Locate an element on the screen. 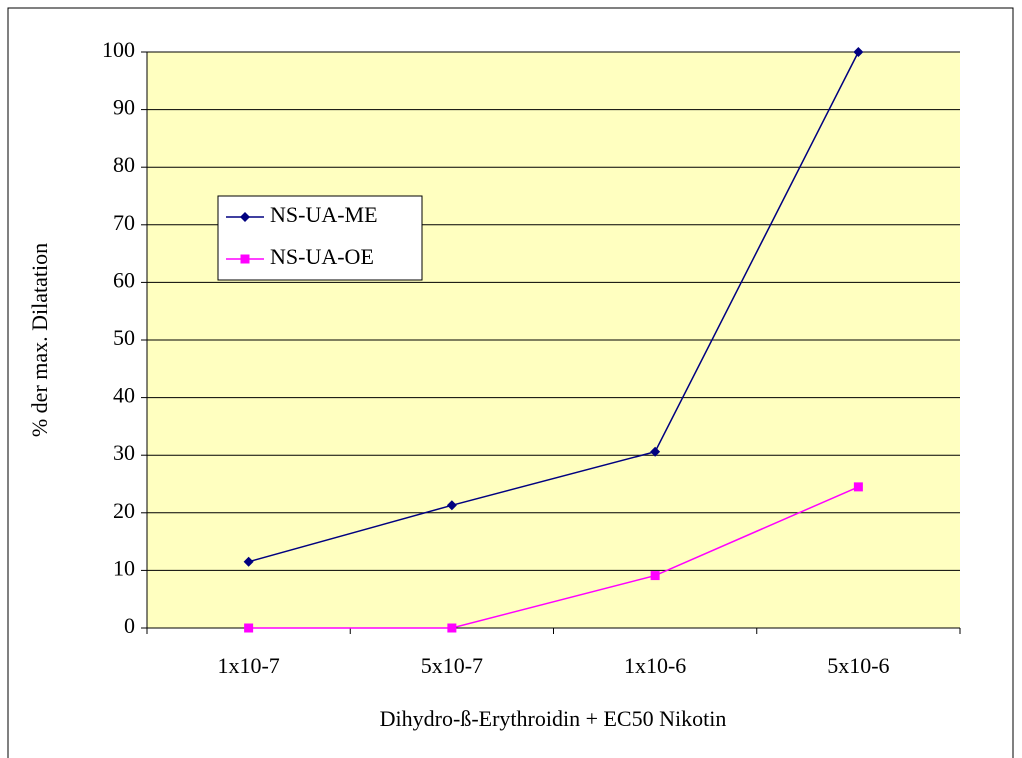  legend-label: NS-UA-OE is located at coordinates (322, 256).